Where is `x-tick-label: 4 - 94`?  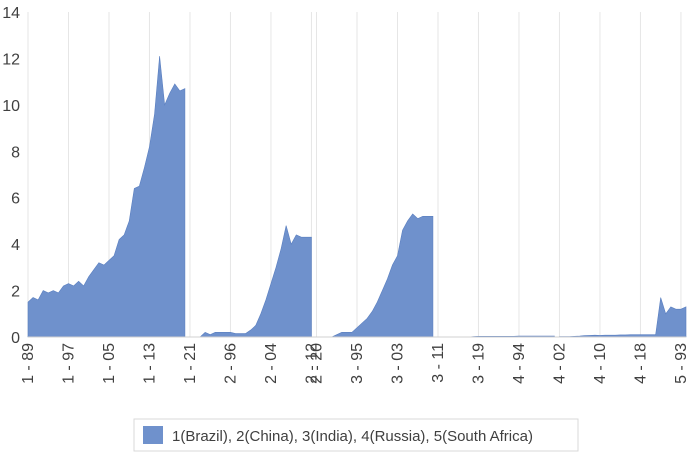
x-tick-label: 4 - 94 is located at coordinates (519, 363).